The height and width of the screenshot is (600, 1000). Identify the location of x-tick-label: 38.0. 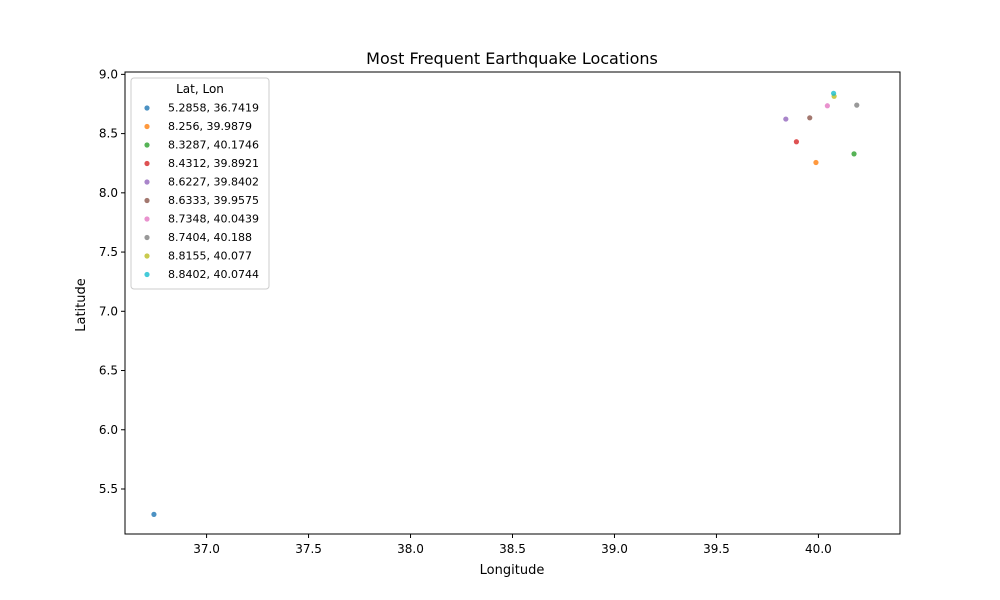
(410, 549).